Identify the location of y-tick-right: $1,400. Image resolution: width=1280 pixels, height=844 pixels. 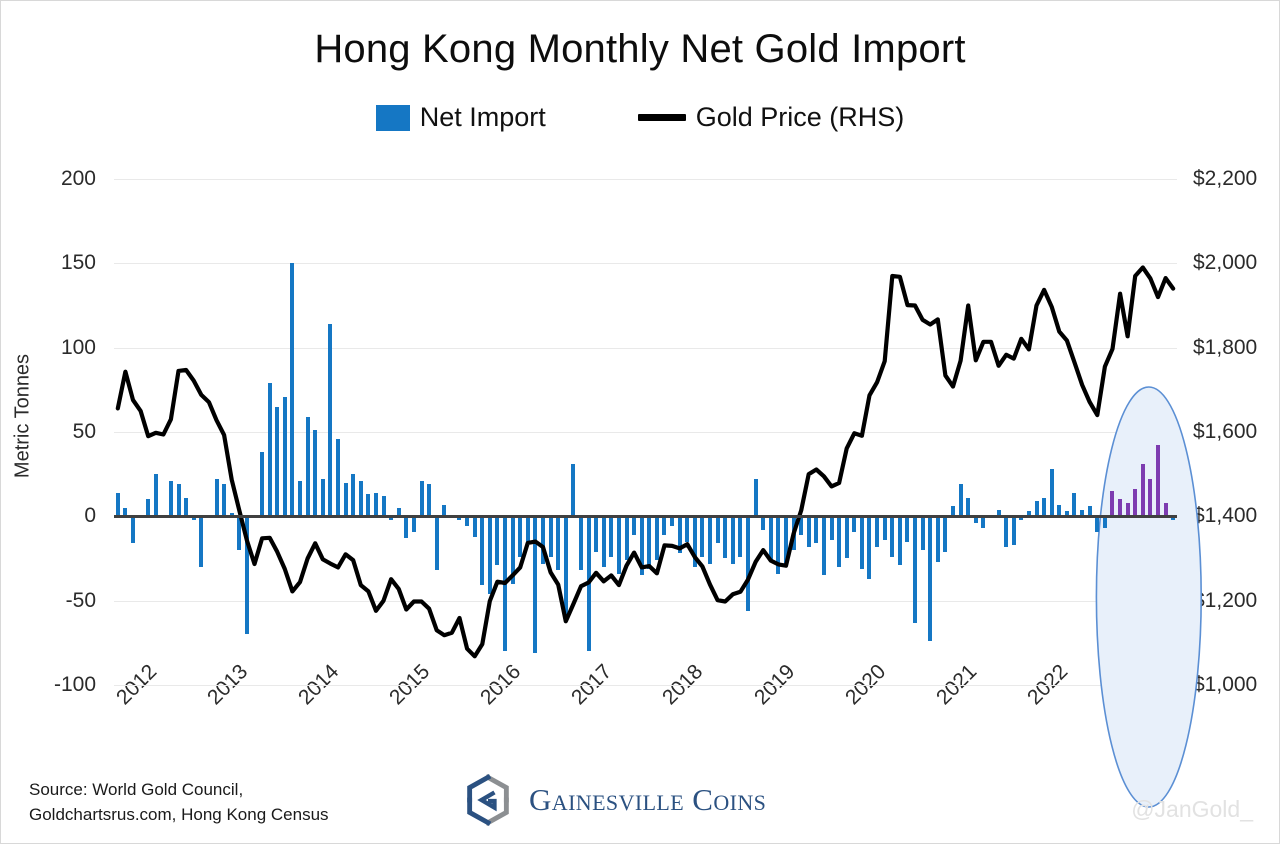
(1225, 516).